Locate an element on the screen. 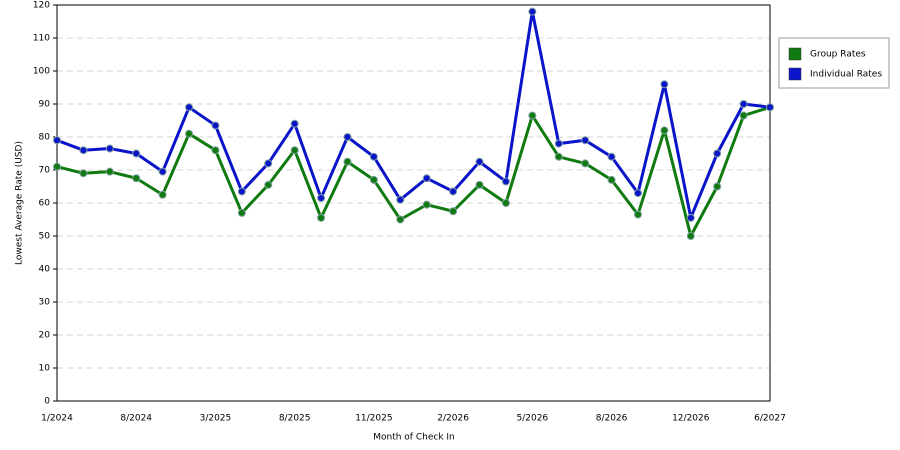 The height and width of the screenshot is (450, 900). x-tick-label: 1/2024 is located at coordinates (57, 419).